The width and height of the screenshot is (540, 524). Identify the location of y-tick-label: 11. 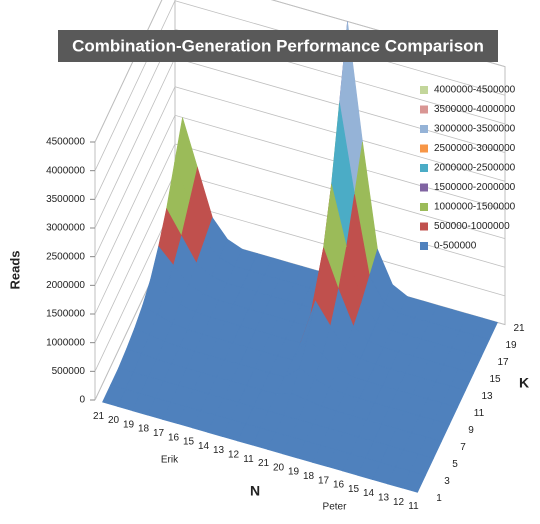
(479, 413).